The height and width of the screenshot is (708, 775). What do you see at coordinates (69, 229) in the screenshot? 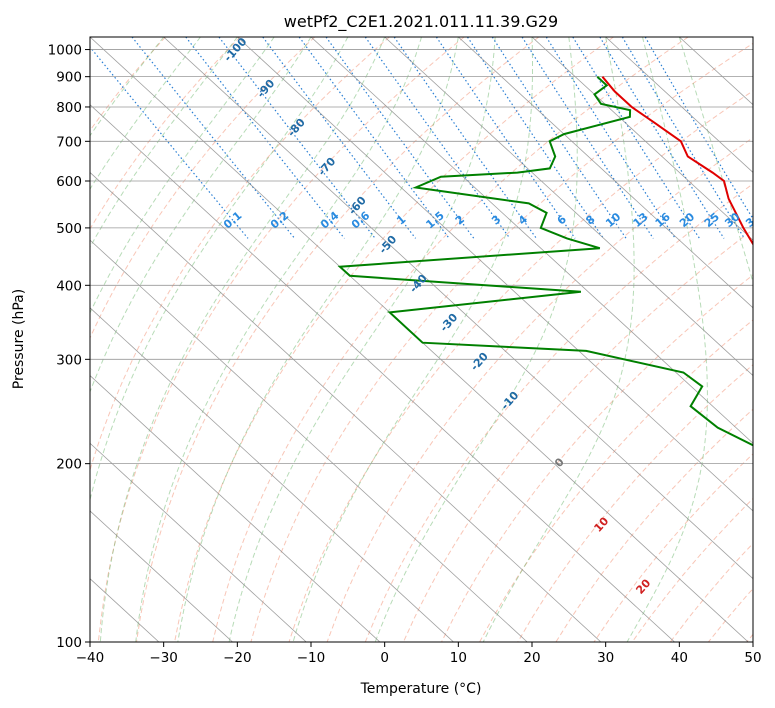
I see `y-tick-label: 500` at bounding box center [69, 229].